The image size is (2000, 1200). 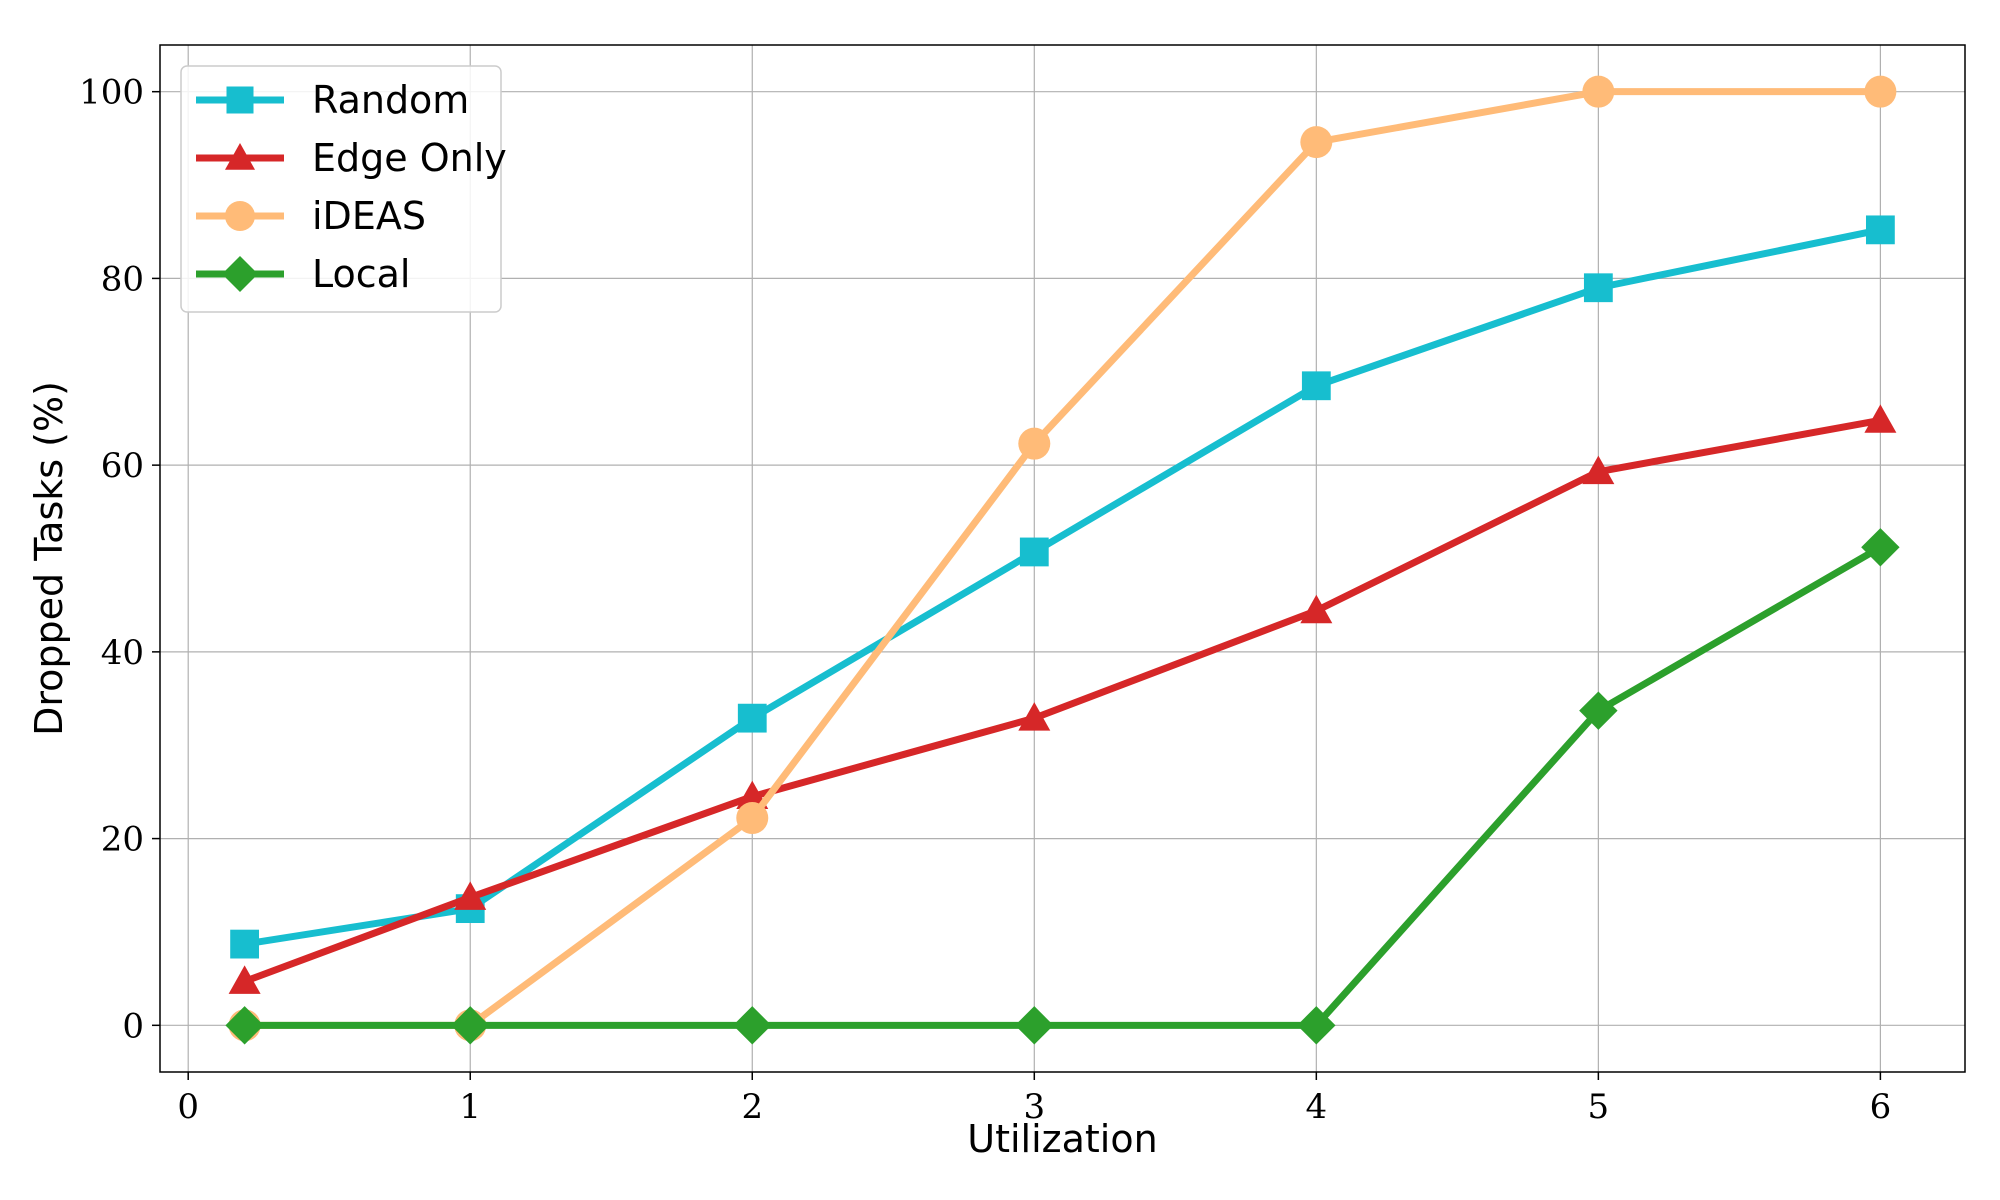 What do you see at coordinates (240, 274) in the screenshot?
I see `legend-marker-local` at bounding box center [240, 274].